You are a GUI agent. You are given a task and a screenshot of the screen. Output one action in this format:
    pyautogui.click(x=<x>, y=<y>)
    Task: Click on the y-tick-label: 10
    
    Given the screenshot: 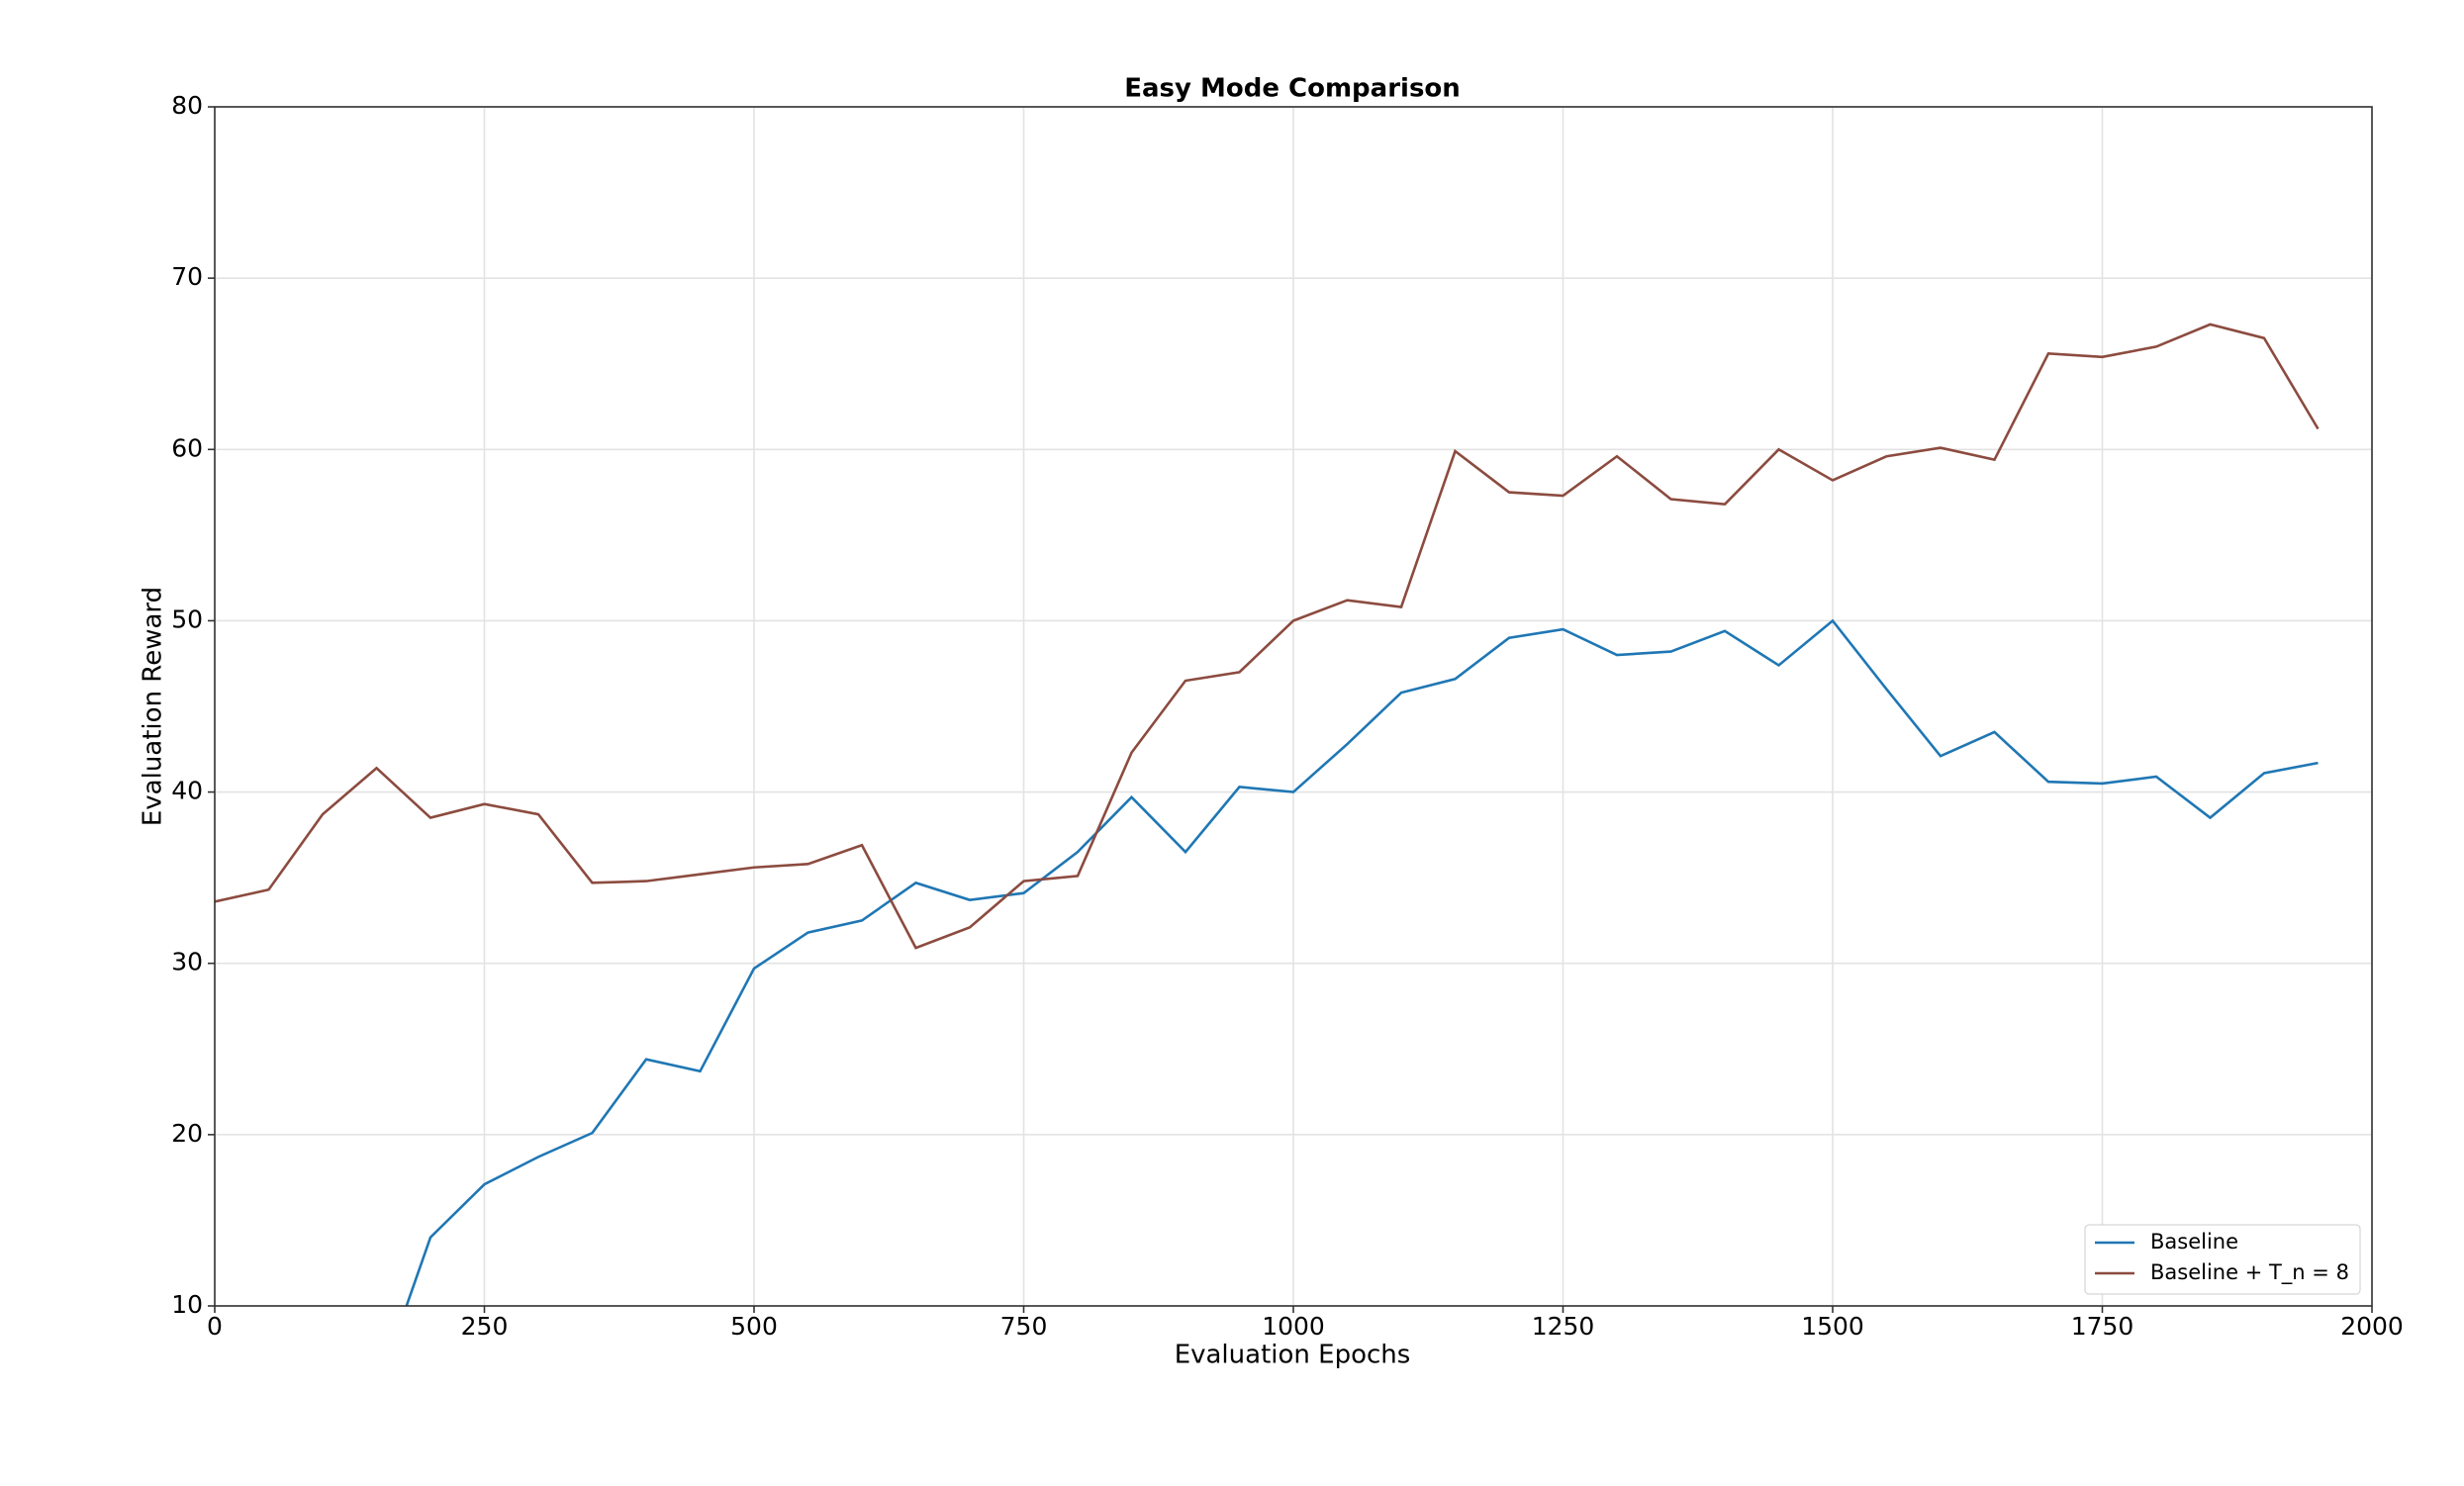 What is the action you would take?
    pyautogui.click(x=187, y=1304)
    